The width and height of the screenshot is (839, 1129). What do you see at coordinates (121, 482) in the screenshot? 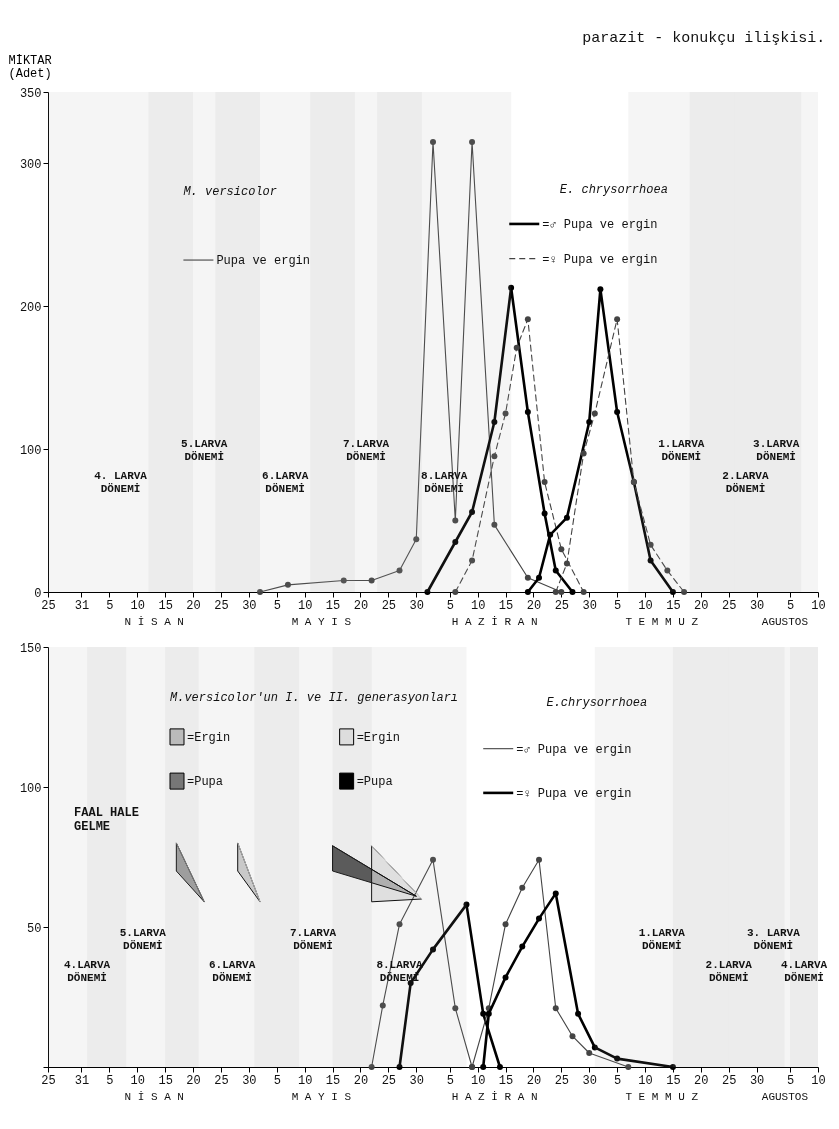
I see `band-label: 4. LARVA DÖNEMİ` at bounding box center [121, 482].